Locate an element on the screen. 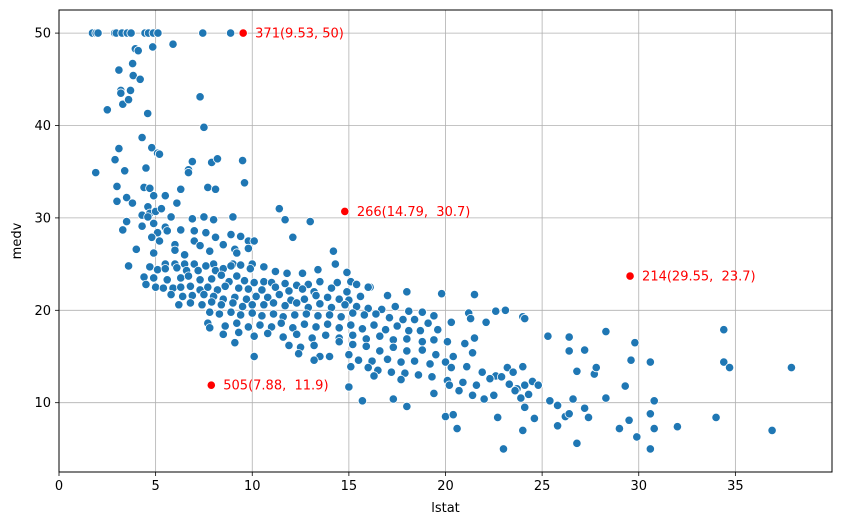 The image size is (841, 525). x-tick-label: 15 is located at coordinates (349, 486).